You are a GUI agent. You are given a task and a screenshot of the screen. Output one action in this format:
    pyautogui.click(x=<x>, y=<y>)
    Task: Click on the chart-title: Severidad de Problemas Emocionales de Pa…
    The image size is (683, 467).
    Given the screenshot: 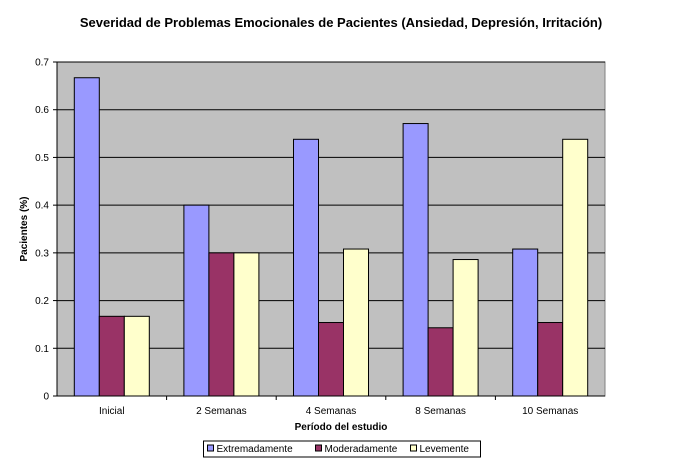 What is the action you would take?
    pyautogui.click(x=341, y=22)
    